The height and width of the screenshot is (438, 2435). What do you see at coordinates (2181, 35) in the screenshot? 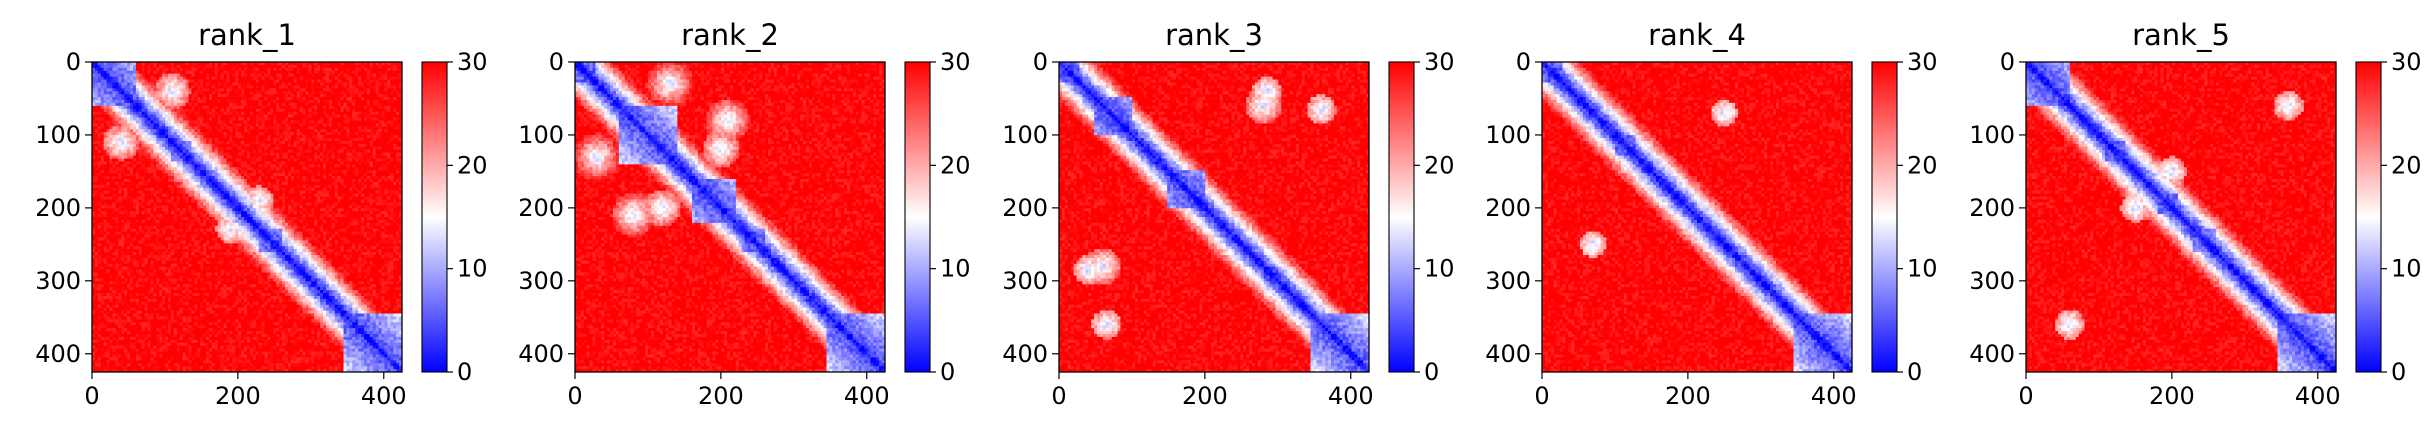
I see `chart-title: rank_5` at bounding box center [2181, 35].